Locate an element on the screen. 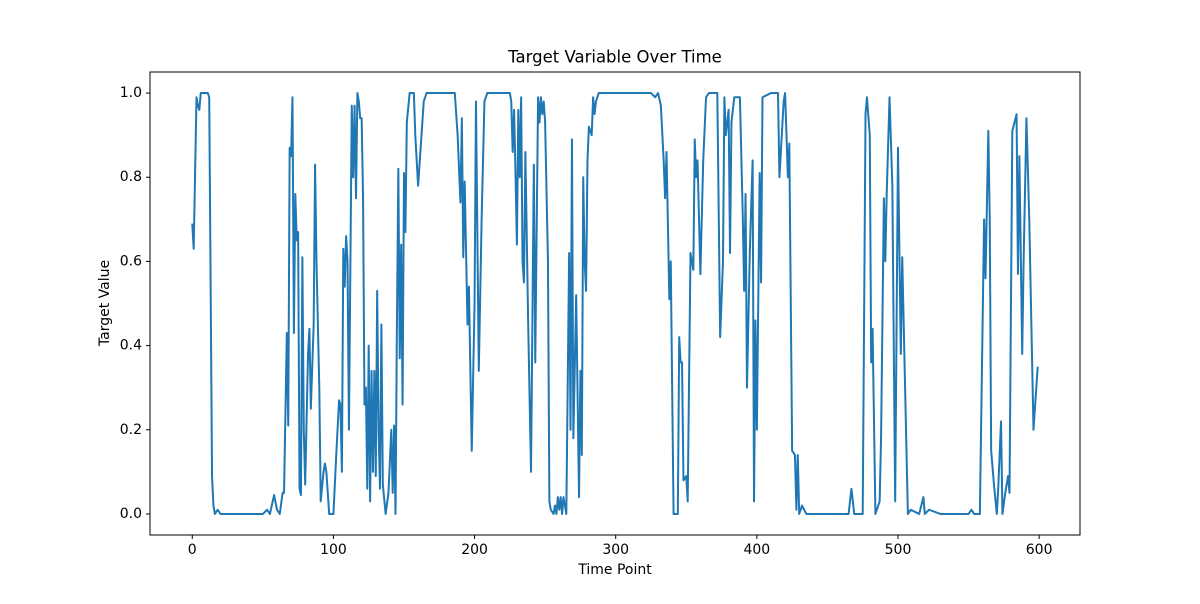 This screenshot has width=1200, height=604. x-tick-label: 0 is located at coordinates (192, 550).